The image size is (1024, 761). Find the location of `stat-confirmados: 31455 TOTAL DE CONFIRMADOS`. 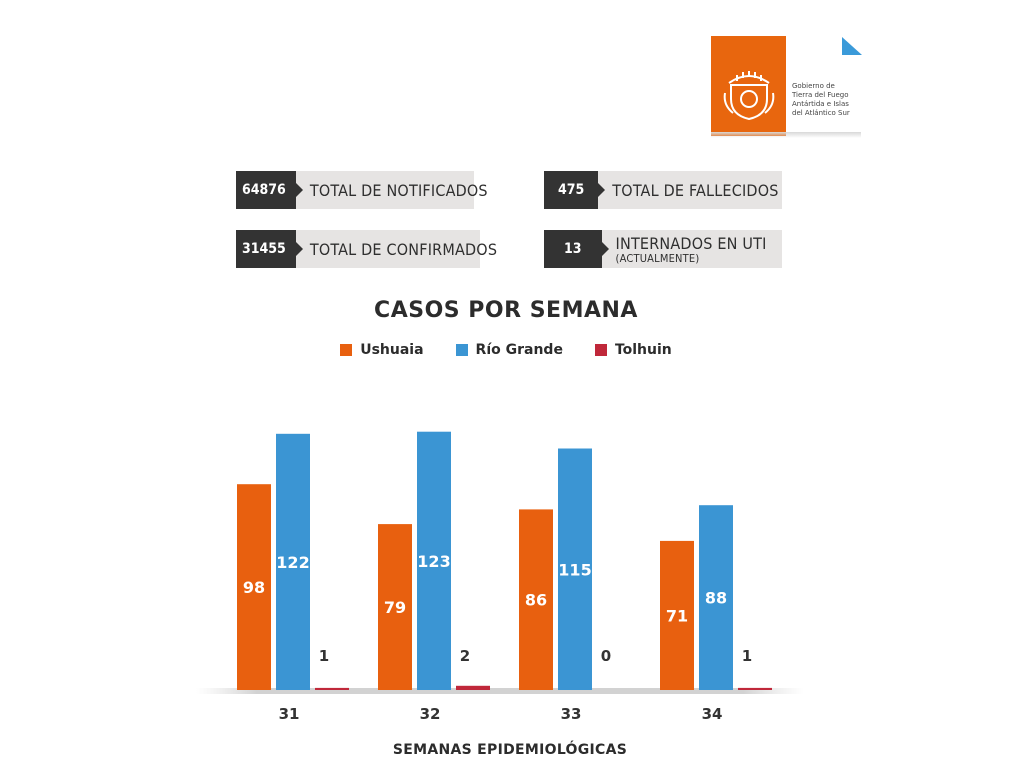

stat-confirmados: 31455 TOTAL DE CONFIRMADOS is located at coordinates (366, 249).